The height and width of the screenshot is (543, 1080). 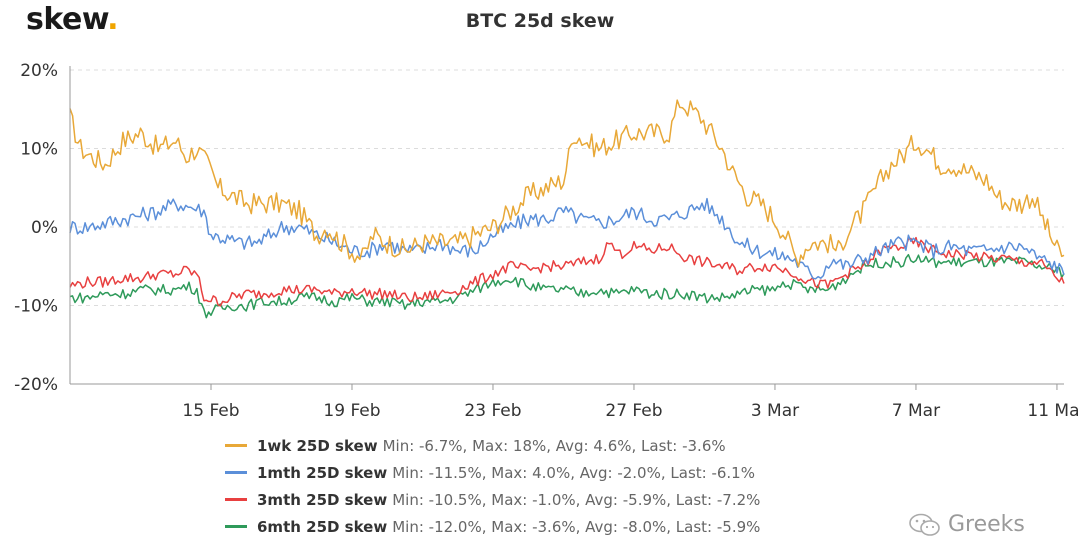 I want to click on y-tick-label: 0%, so click(x=44, y=228).